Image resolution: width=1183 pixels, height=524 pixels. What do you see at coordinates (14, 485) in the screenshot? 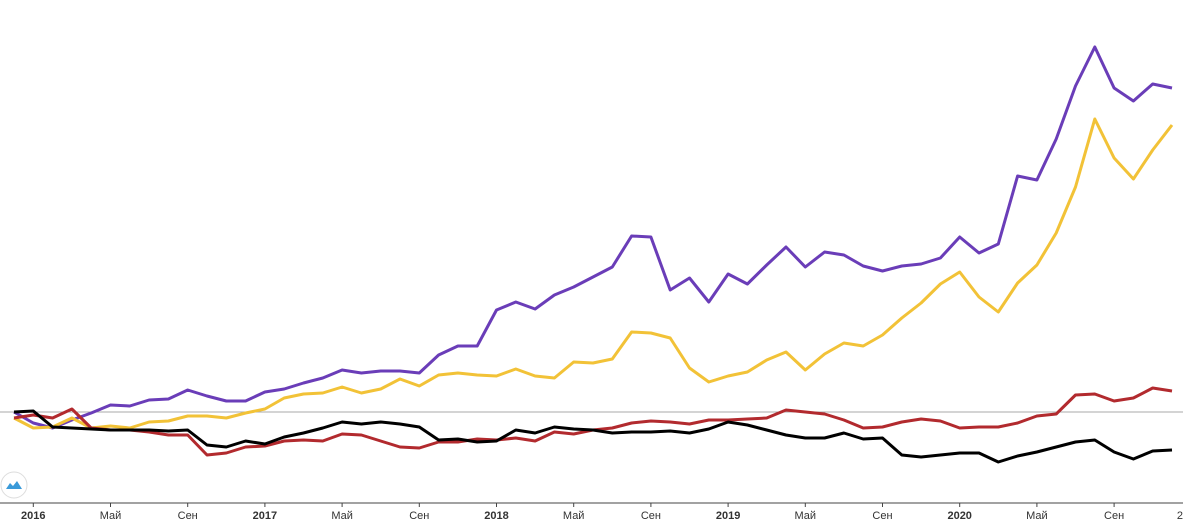
I see `logo` at bounding box center [14, 485].